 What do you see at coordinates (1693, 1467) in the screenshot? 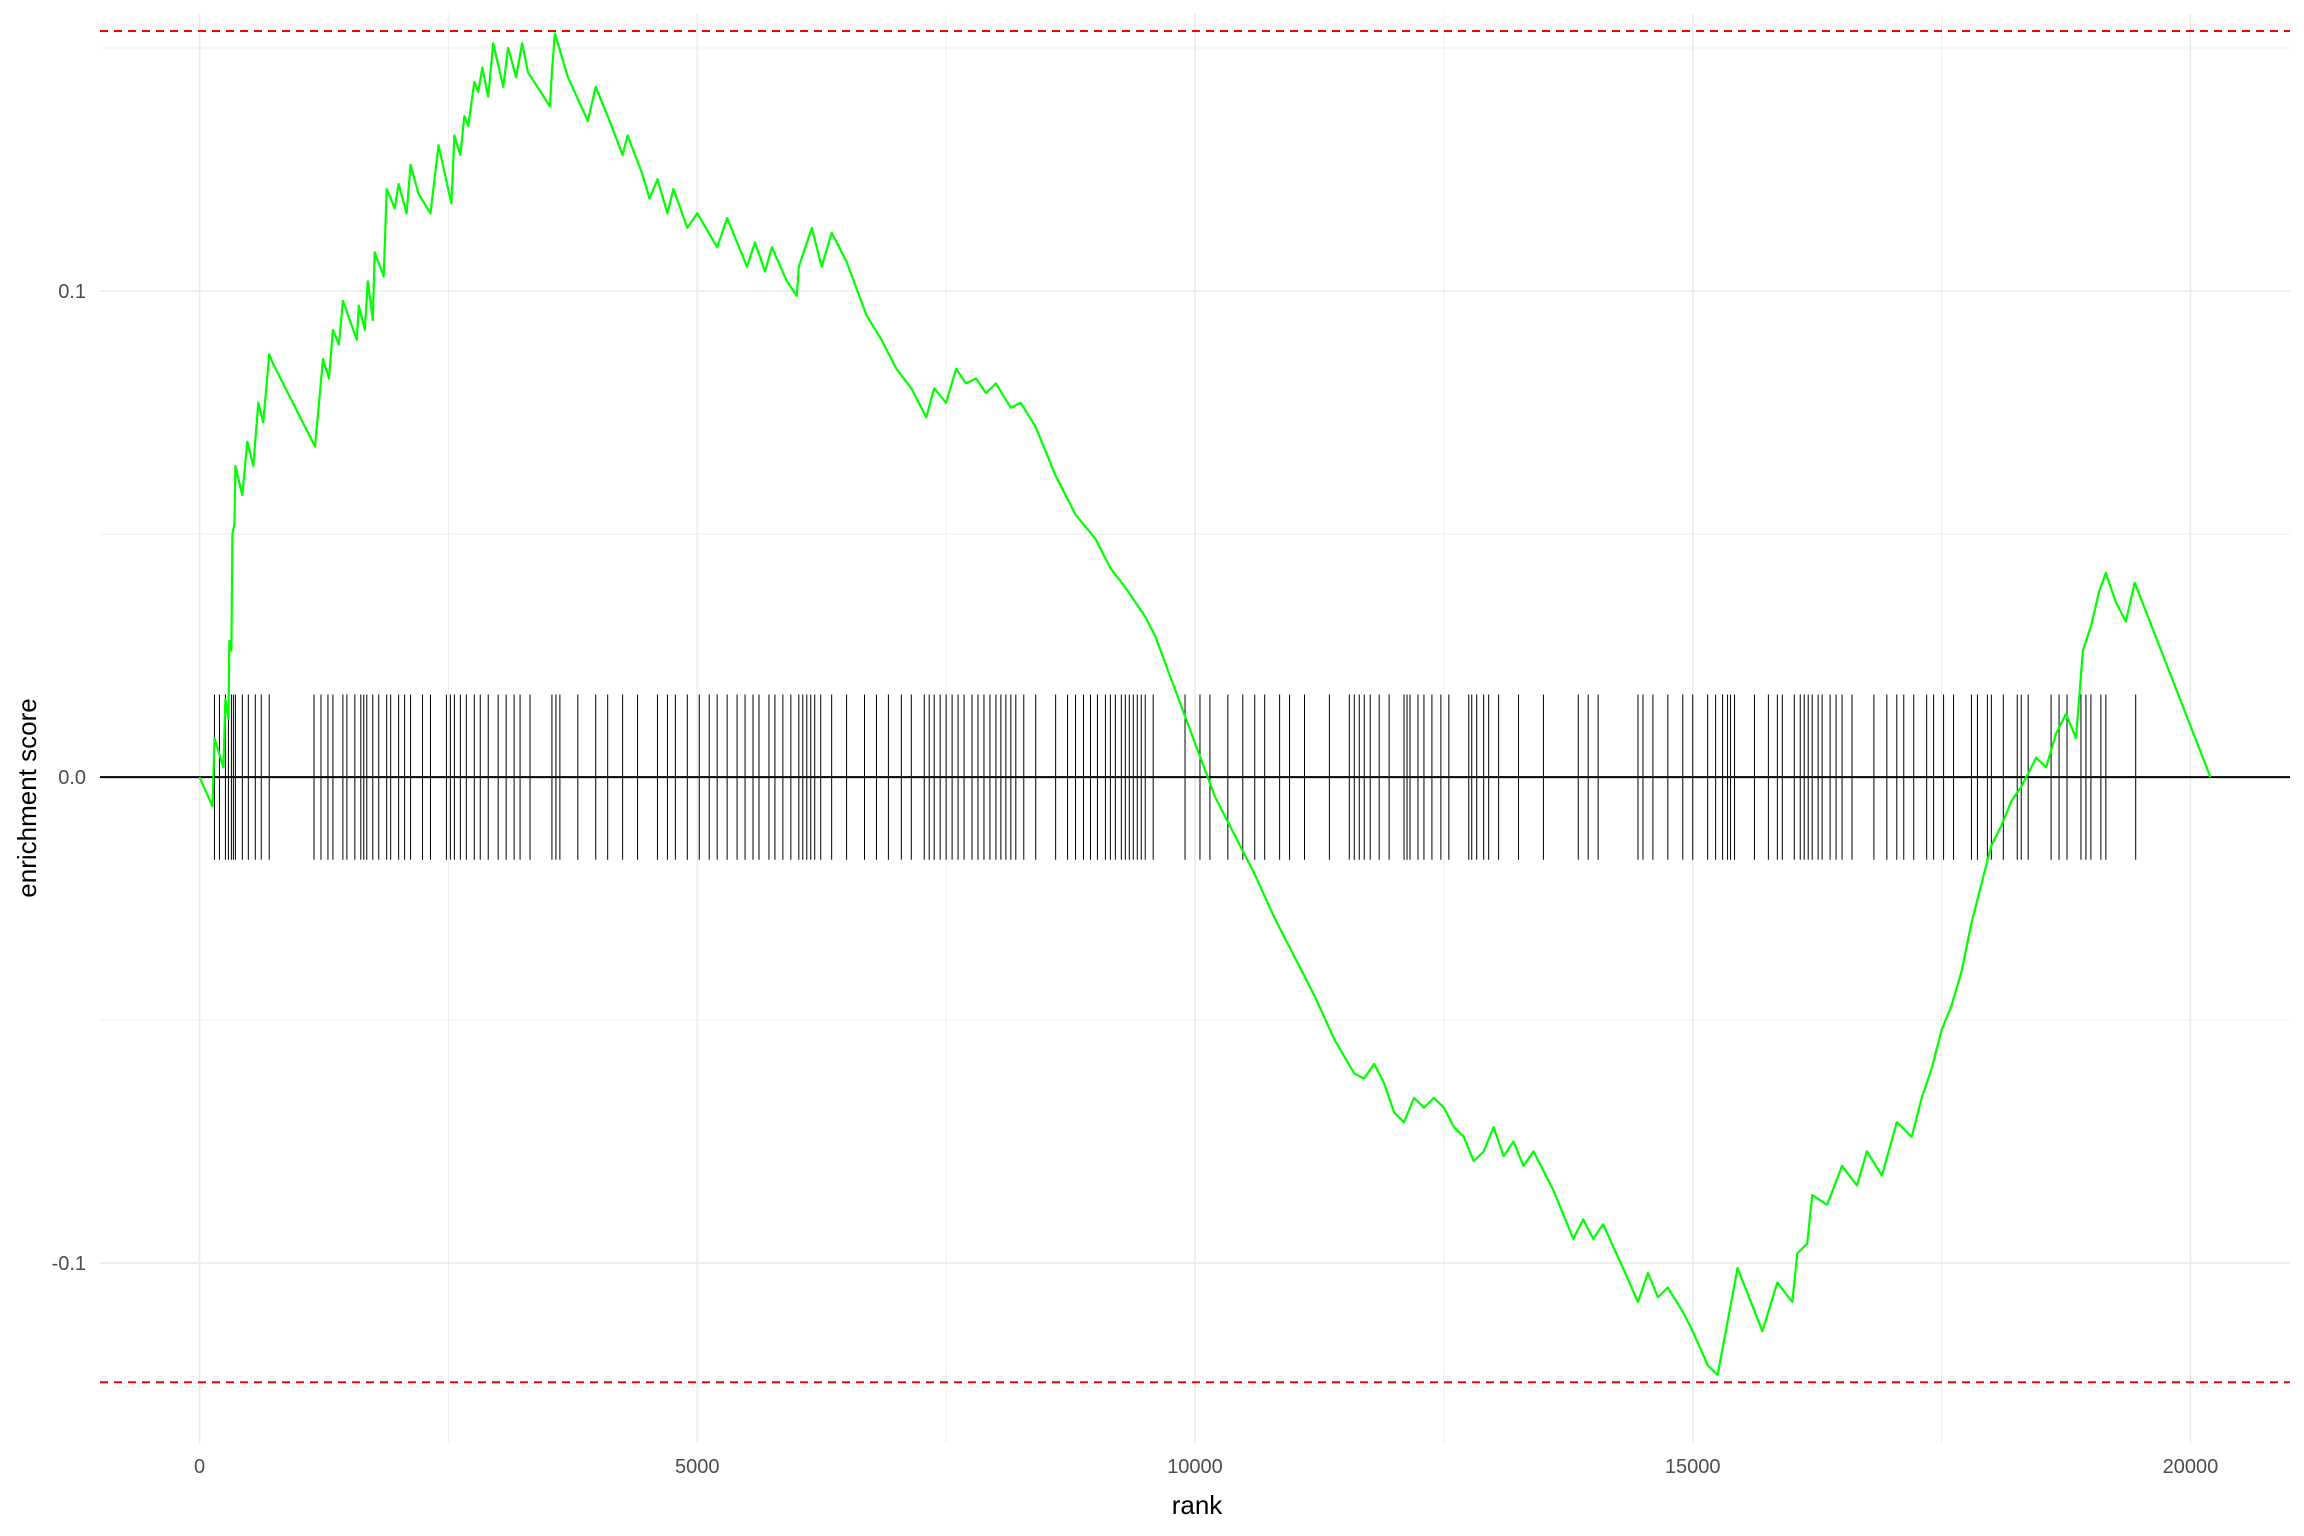
I see `x-tick-label: 15000` at bounding box center [1693, 1467].